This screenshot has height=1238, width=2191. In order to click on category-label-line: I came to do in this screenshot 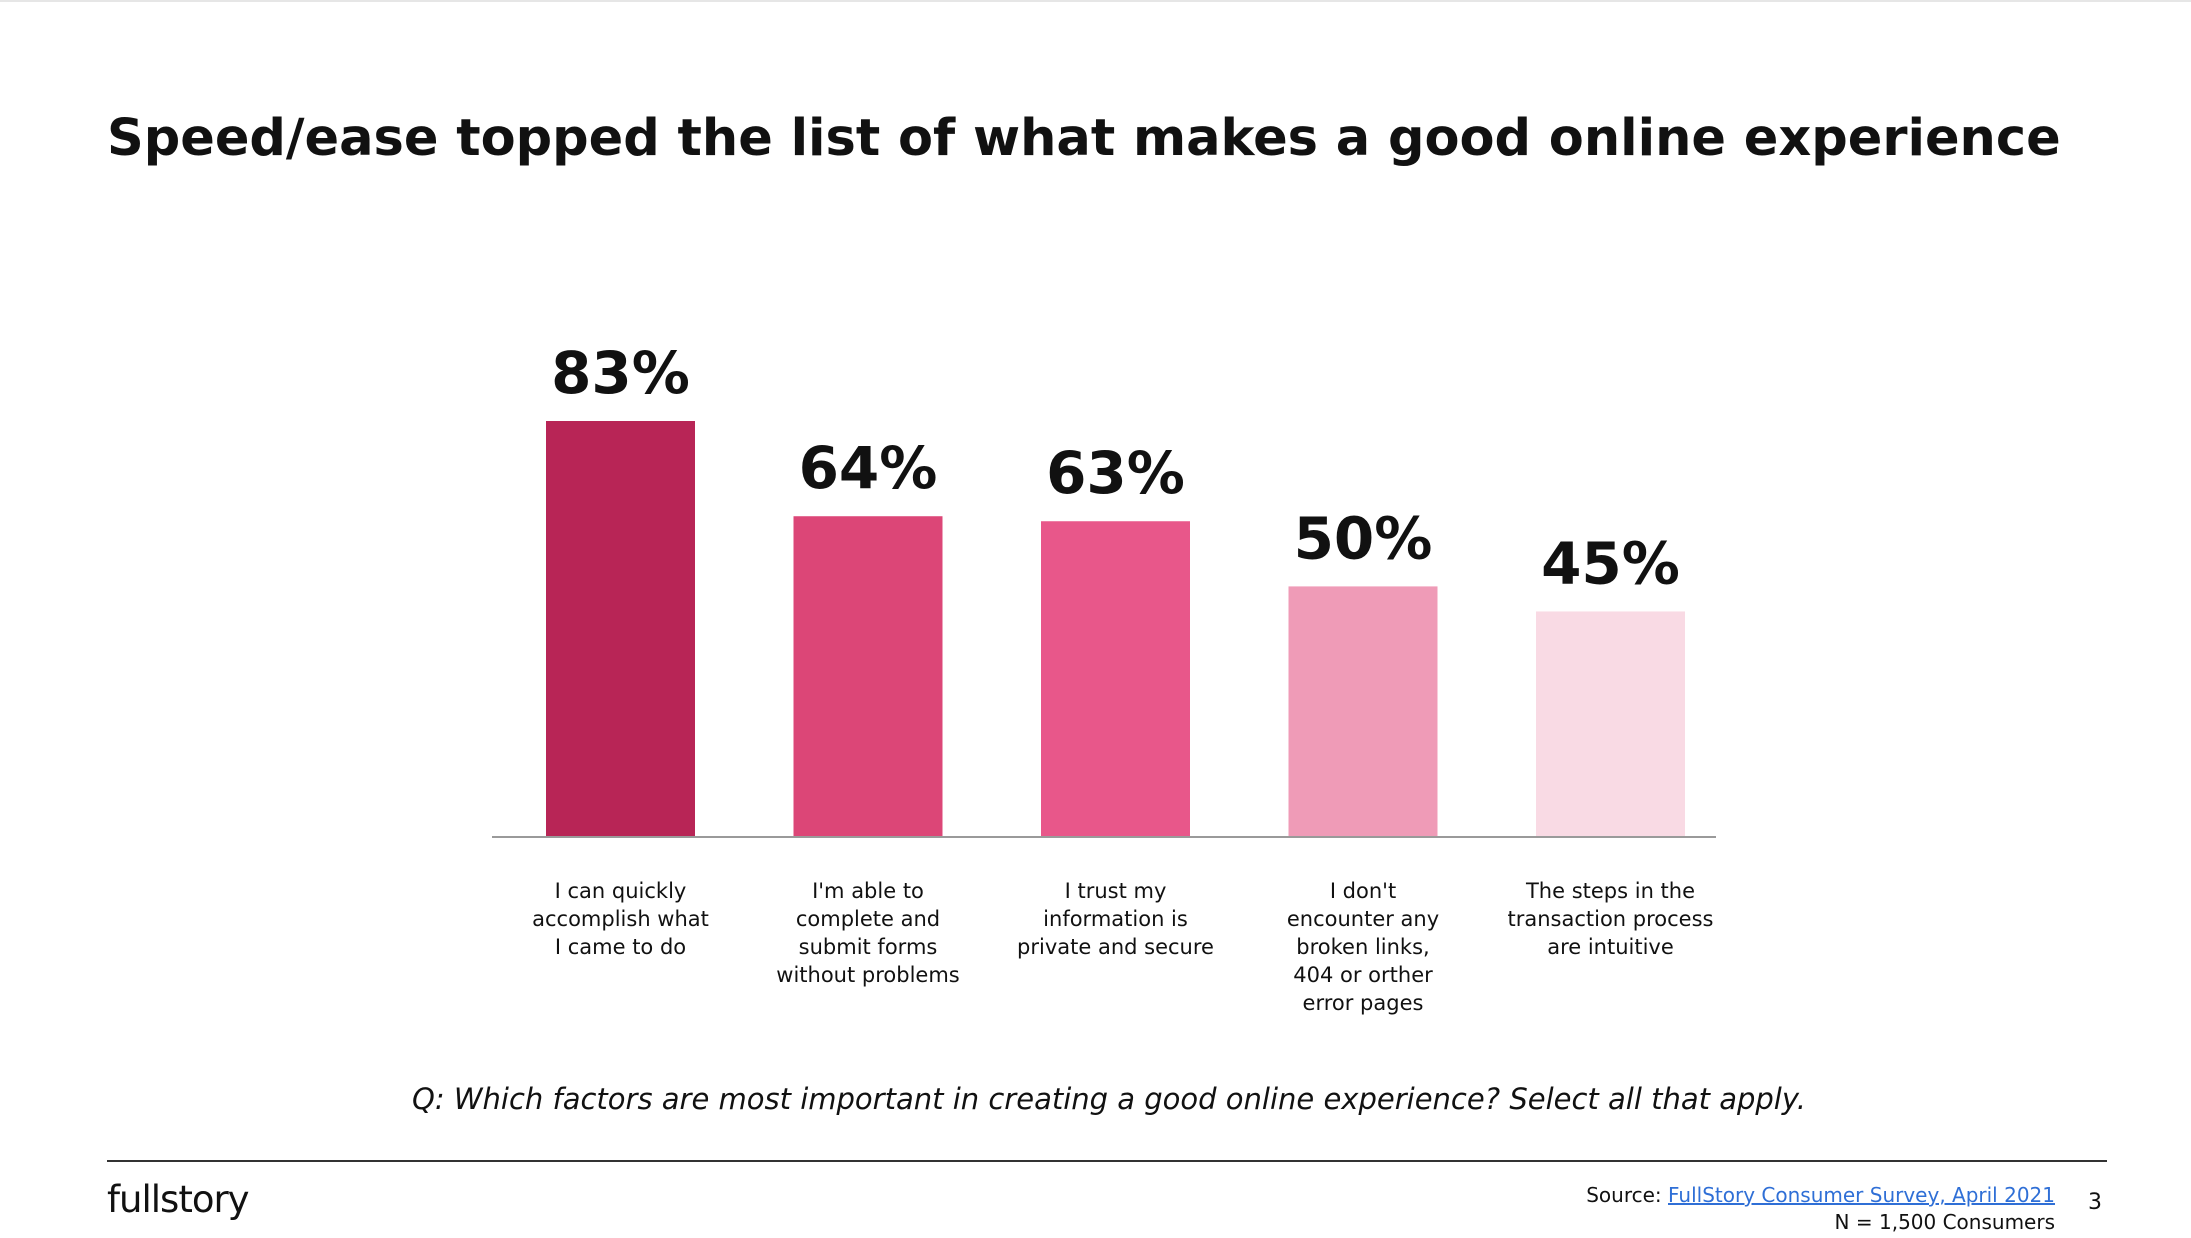, I will do `click(620, 947)`.